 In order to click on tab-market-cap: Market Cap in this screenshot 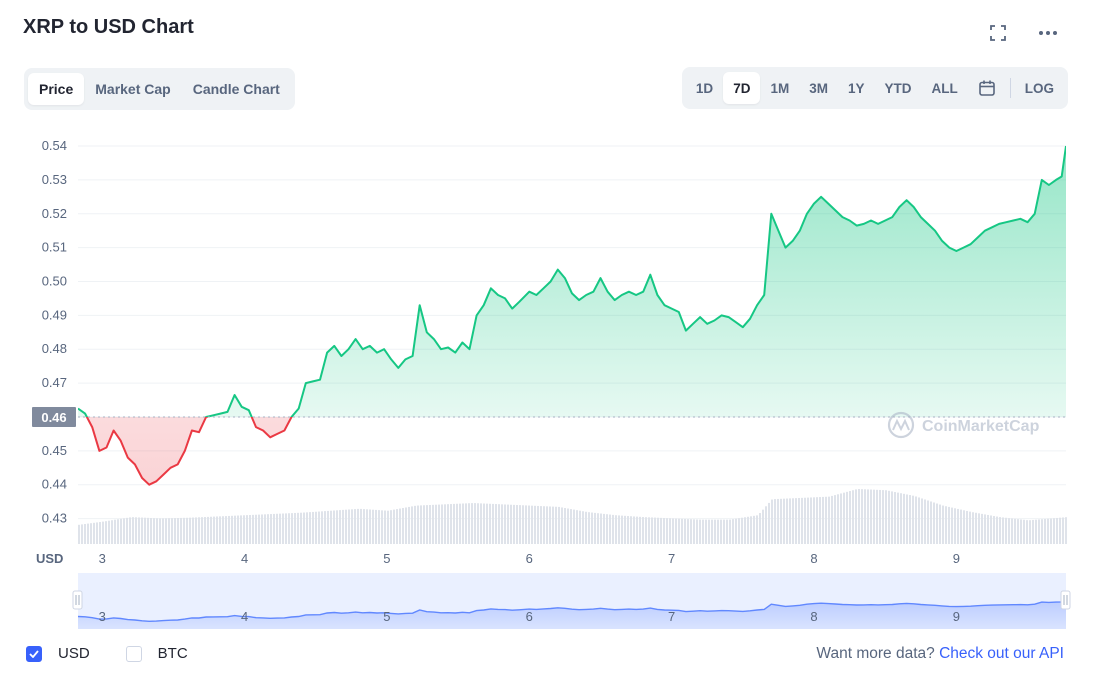, I will do `click(133, 89)`.